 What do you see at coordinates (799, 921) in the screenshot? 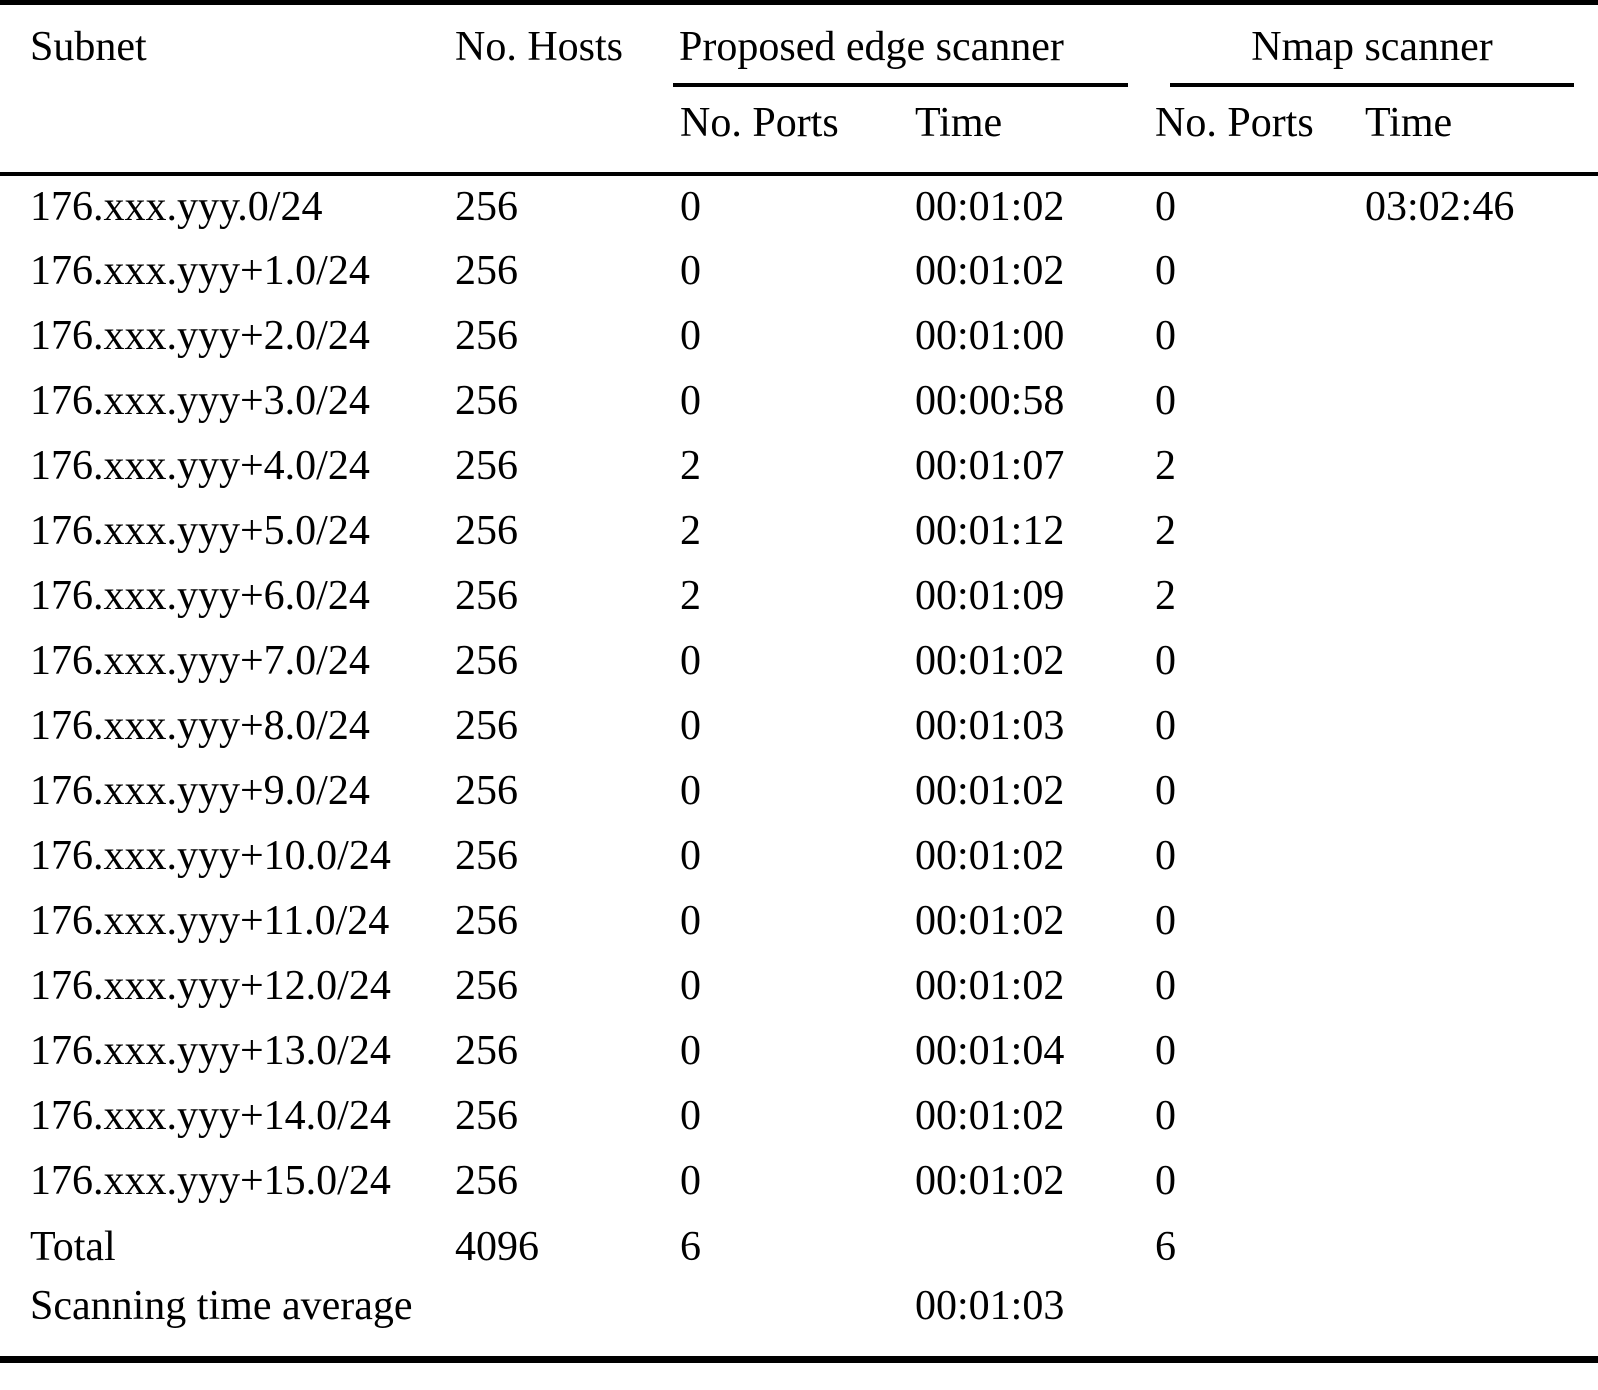
I see `table-row: 176.xxx.yyy+11.0/24 256 0 00:01:02 0` at bounding box center [799, 921].